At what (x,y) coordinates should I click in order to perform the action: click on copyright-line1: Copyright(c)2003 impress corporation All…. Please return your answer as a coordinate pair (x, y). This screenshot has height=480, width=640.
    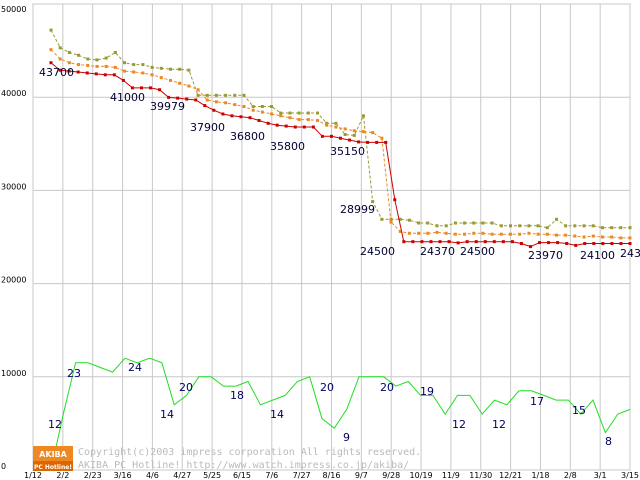
    Looking at the image, I should click on (249, 452).